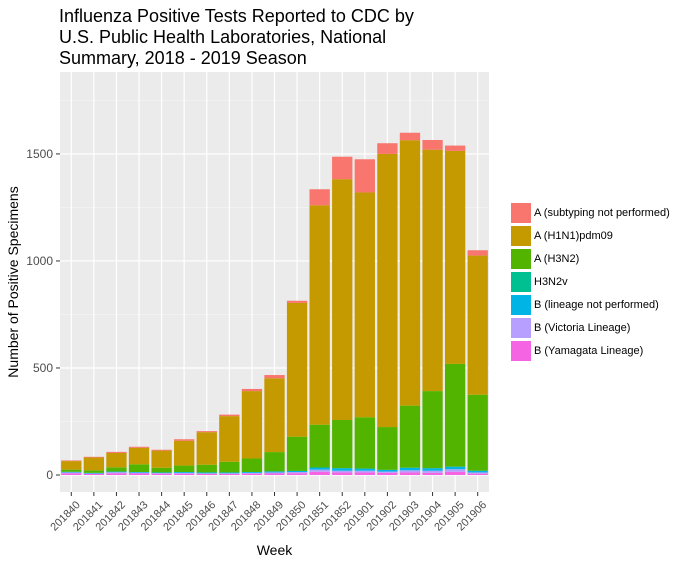 The height and width of the screenshot is (566, 700). What do you see at coordinates (590, 304) in the screenshot?
I see `legend-item: B (lineage not performed)` at bounding box center [590, 304].